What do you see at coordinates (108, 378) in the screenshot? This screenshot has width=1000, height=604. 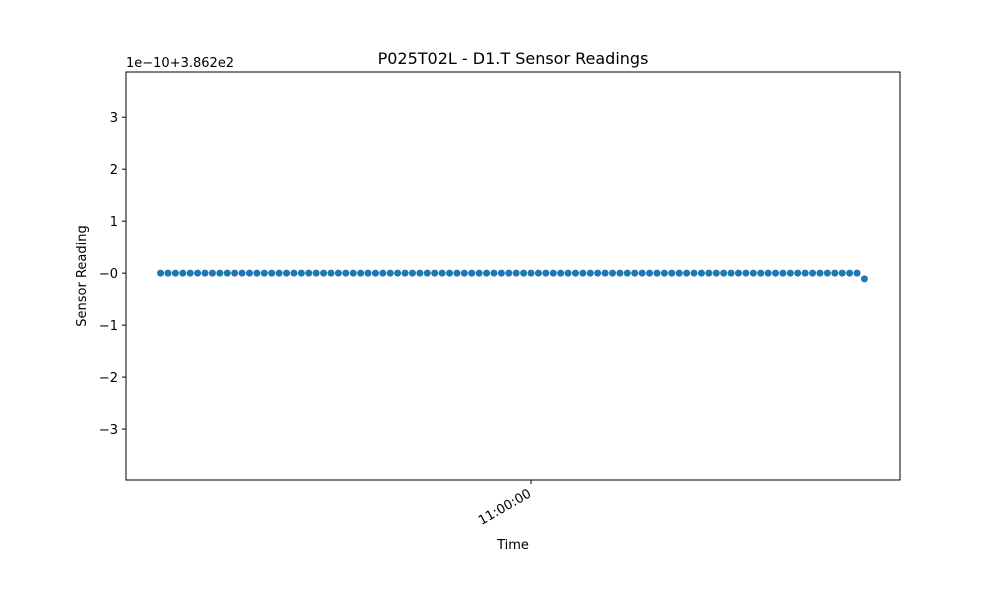 I see `y-tick-label: −2` at bounding box center [108, 378].